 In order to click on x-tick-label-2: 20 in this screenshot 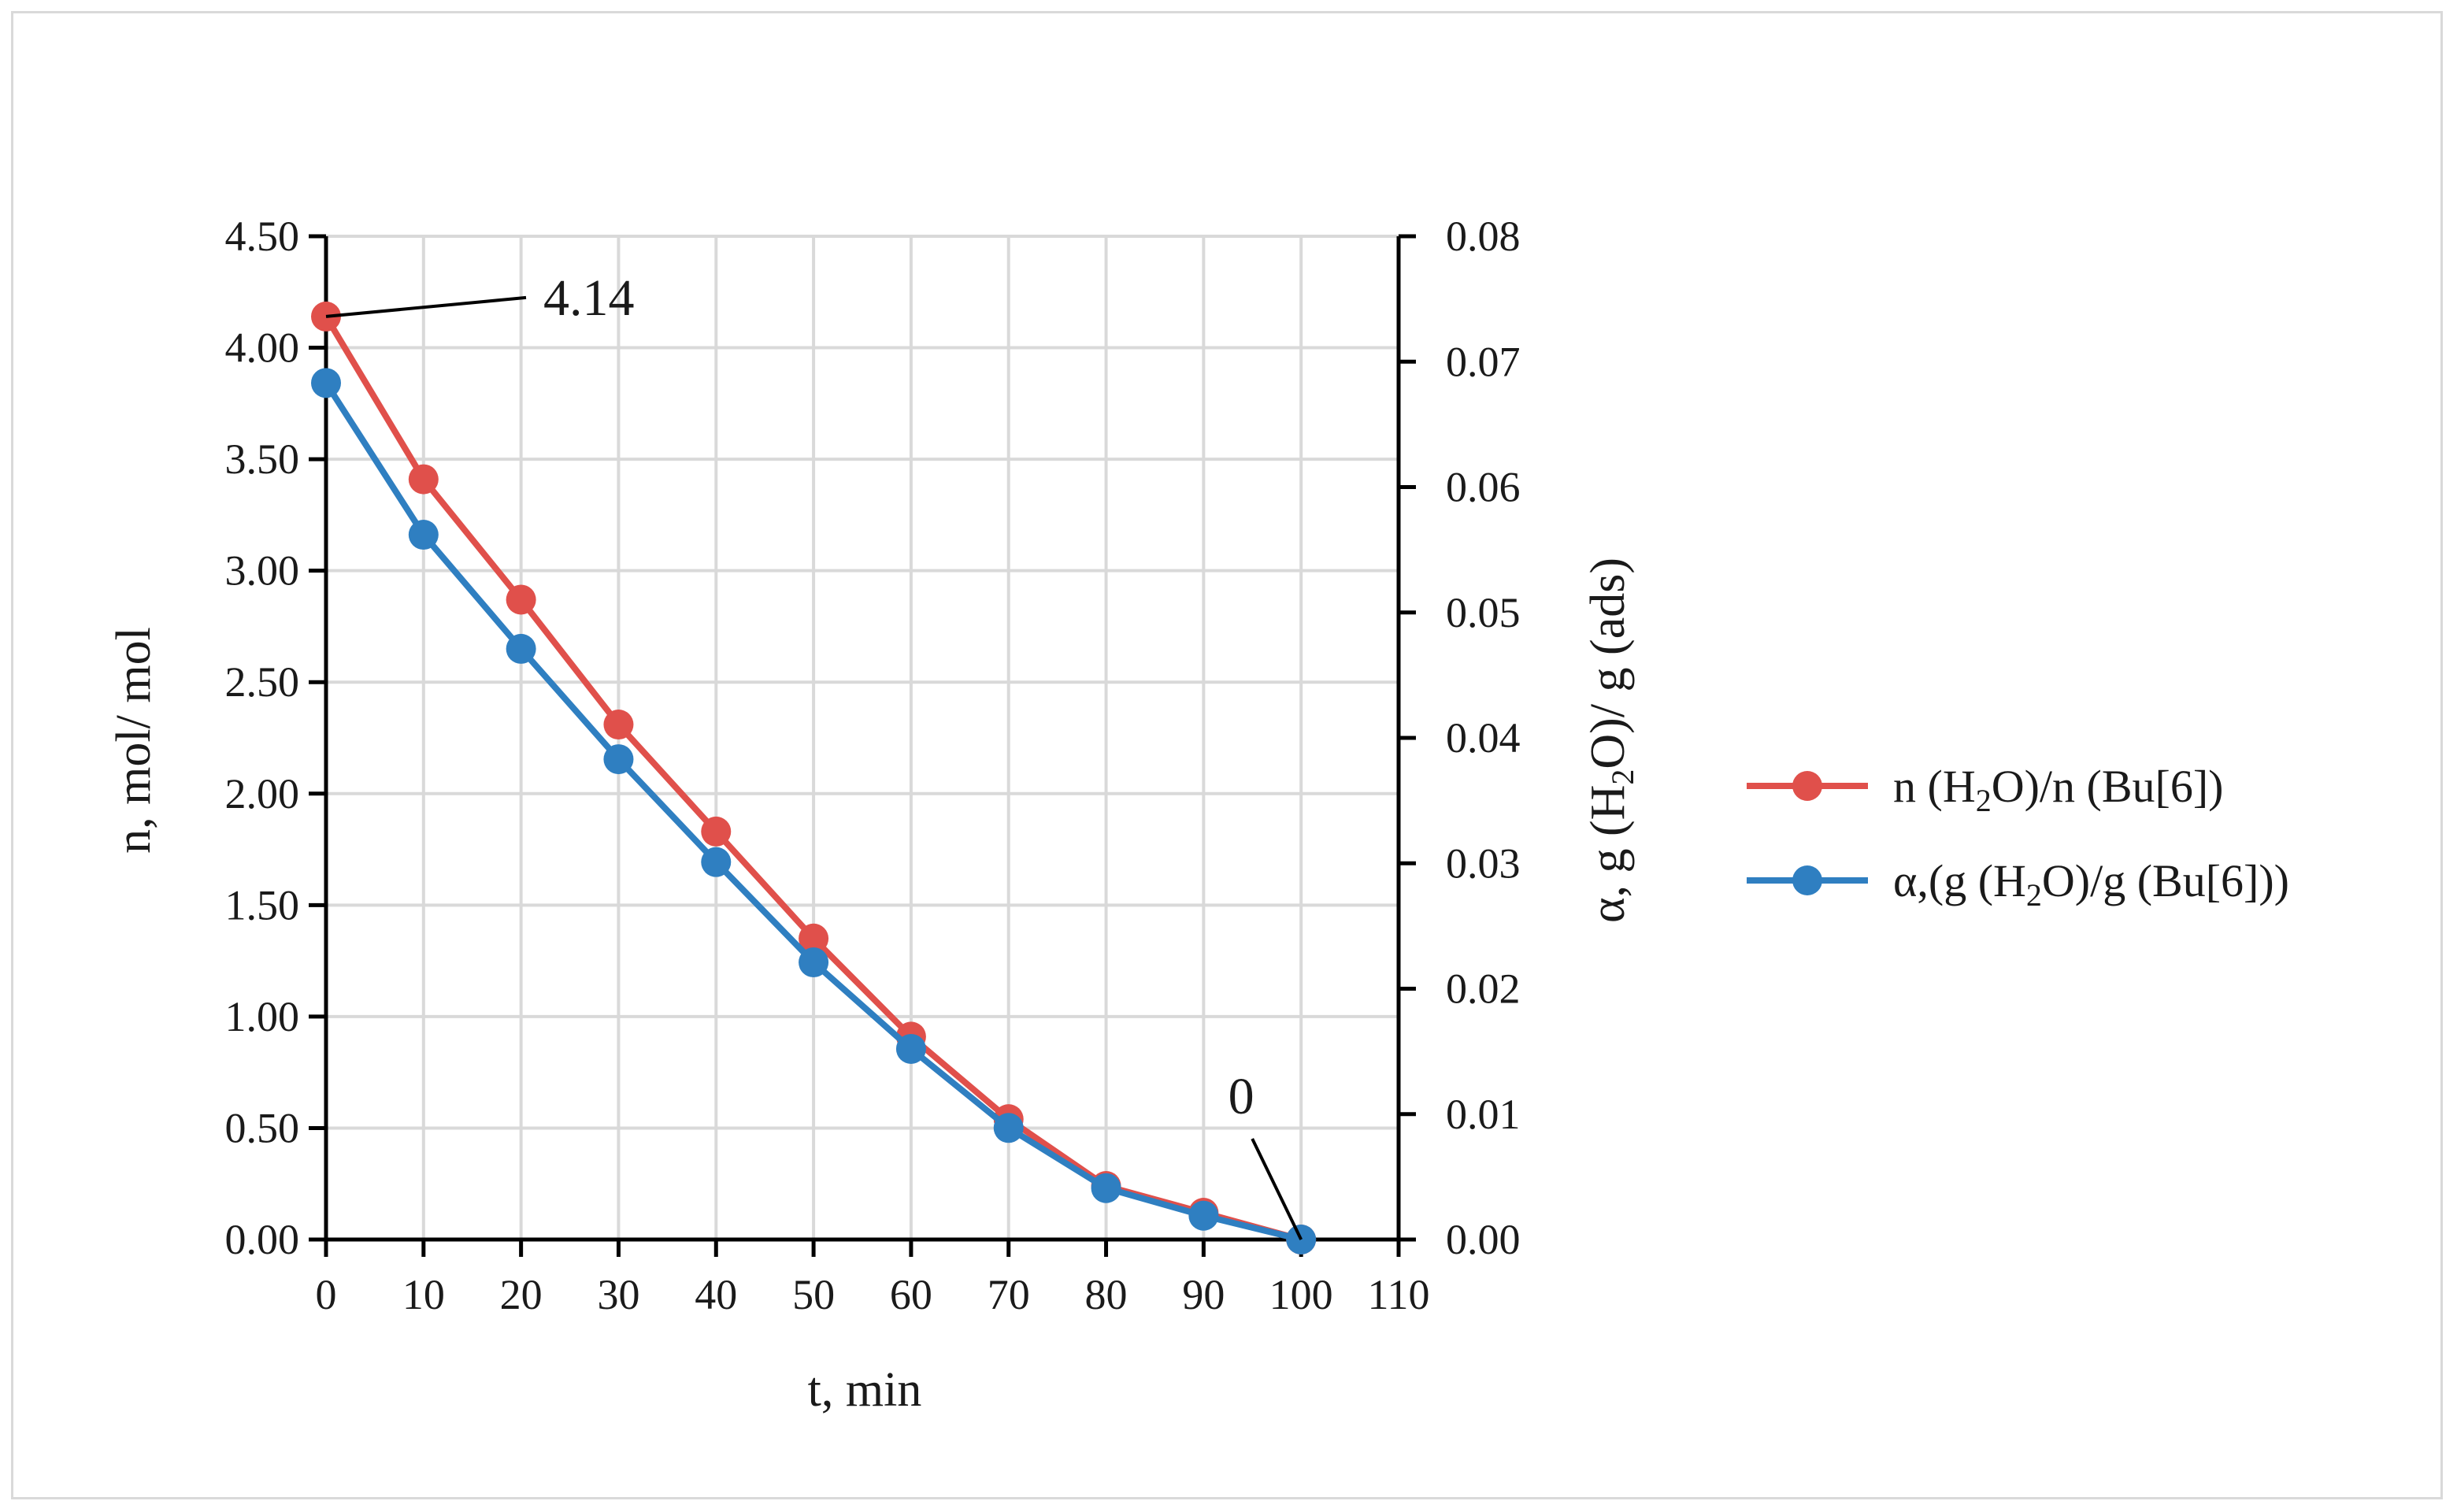, I will do `click(521, 1294)`.